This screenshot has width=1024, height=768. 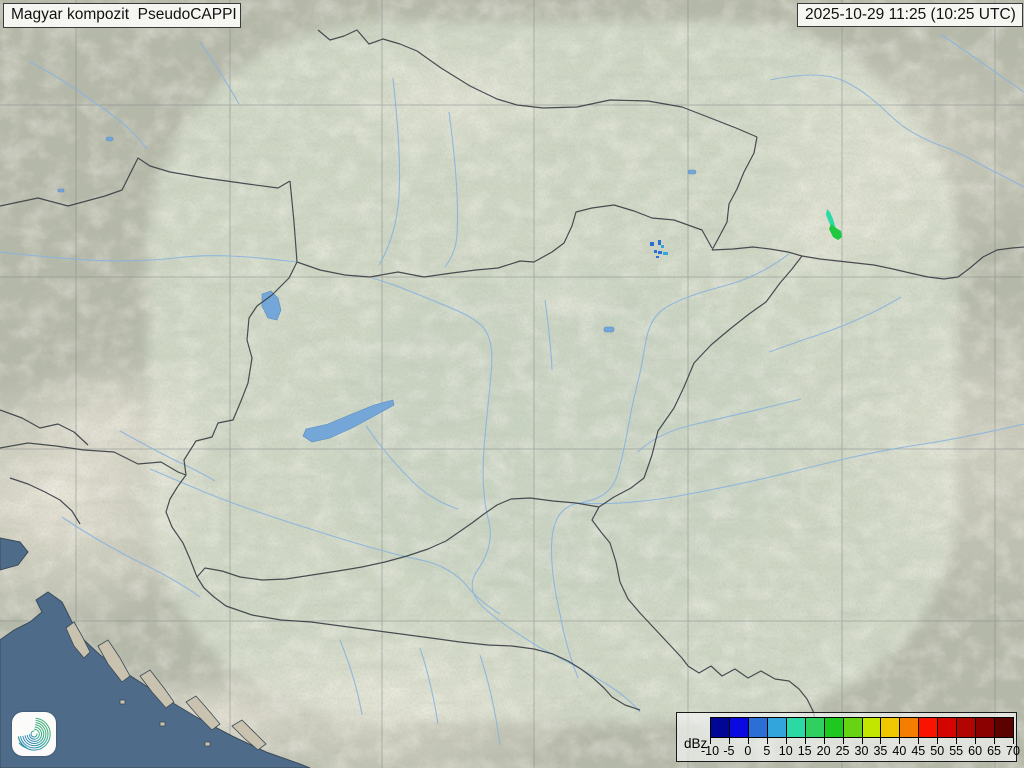 What do you see at coordinates (910, 15) in the screenshot?
I see `timestamp-label: 2025-10-29 11:25 (10:25 UTC)` at bounding box center [910, 15].